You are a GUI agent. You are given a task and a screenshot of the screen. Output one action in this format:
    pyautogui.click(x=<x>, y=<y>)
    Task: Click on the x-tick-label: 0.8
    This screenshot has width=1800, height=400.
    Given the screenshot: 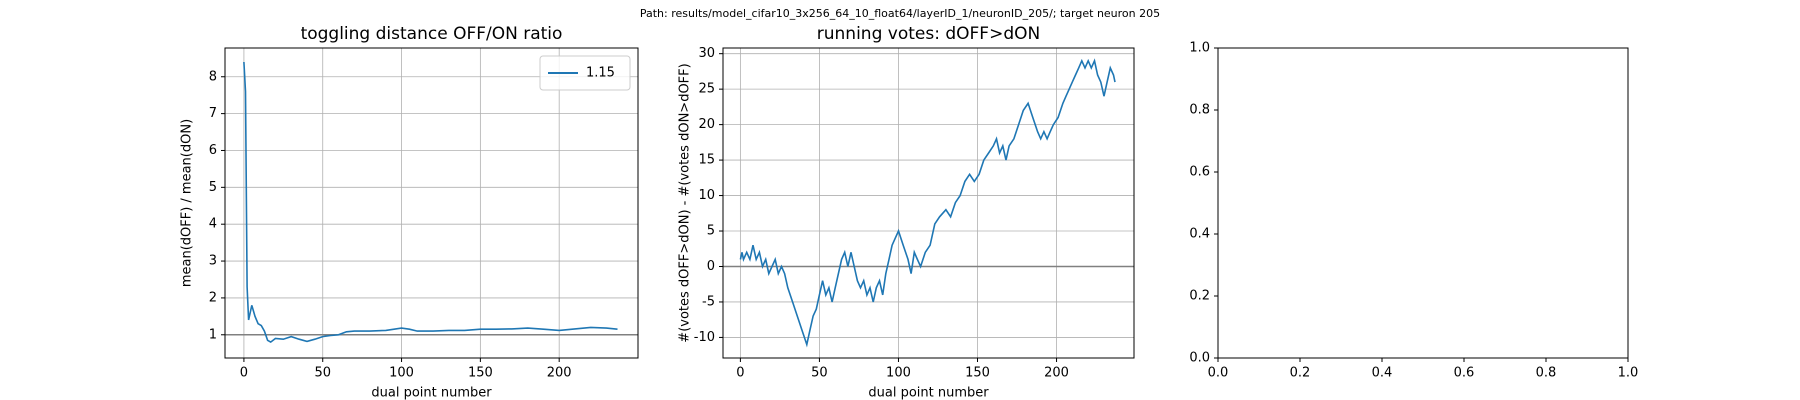 What is the action you would take?
    pyautogui.click(x=1546, y=373)
    